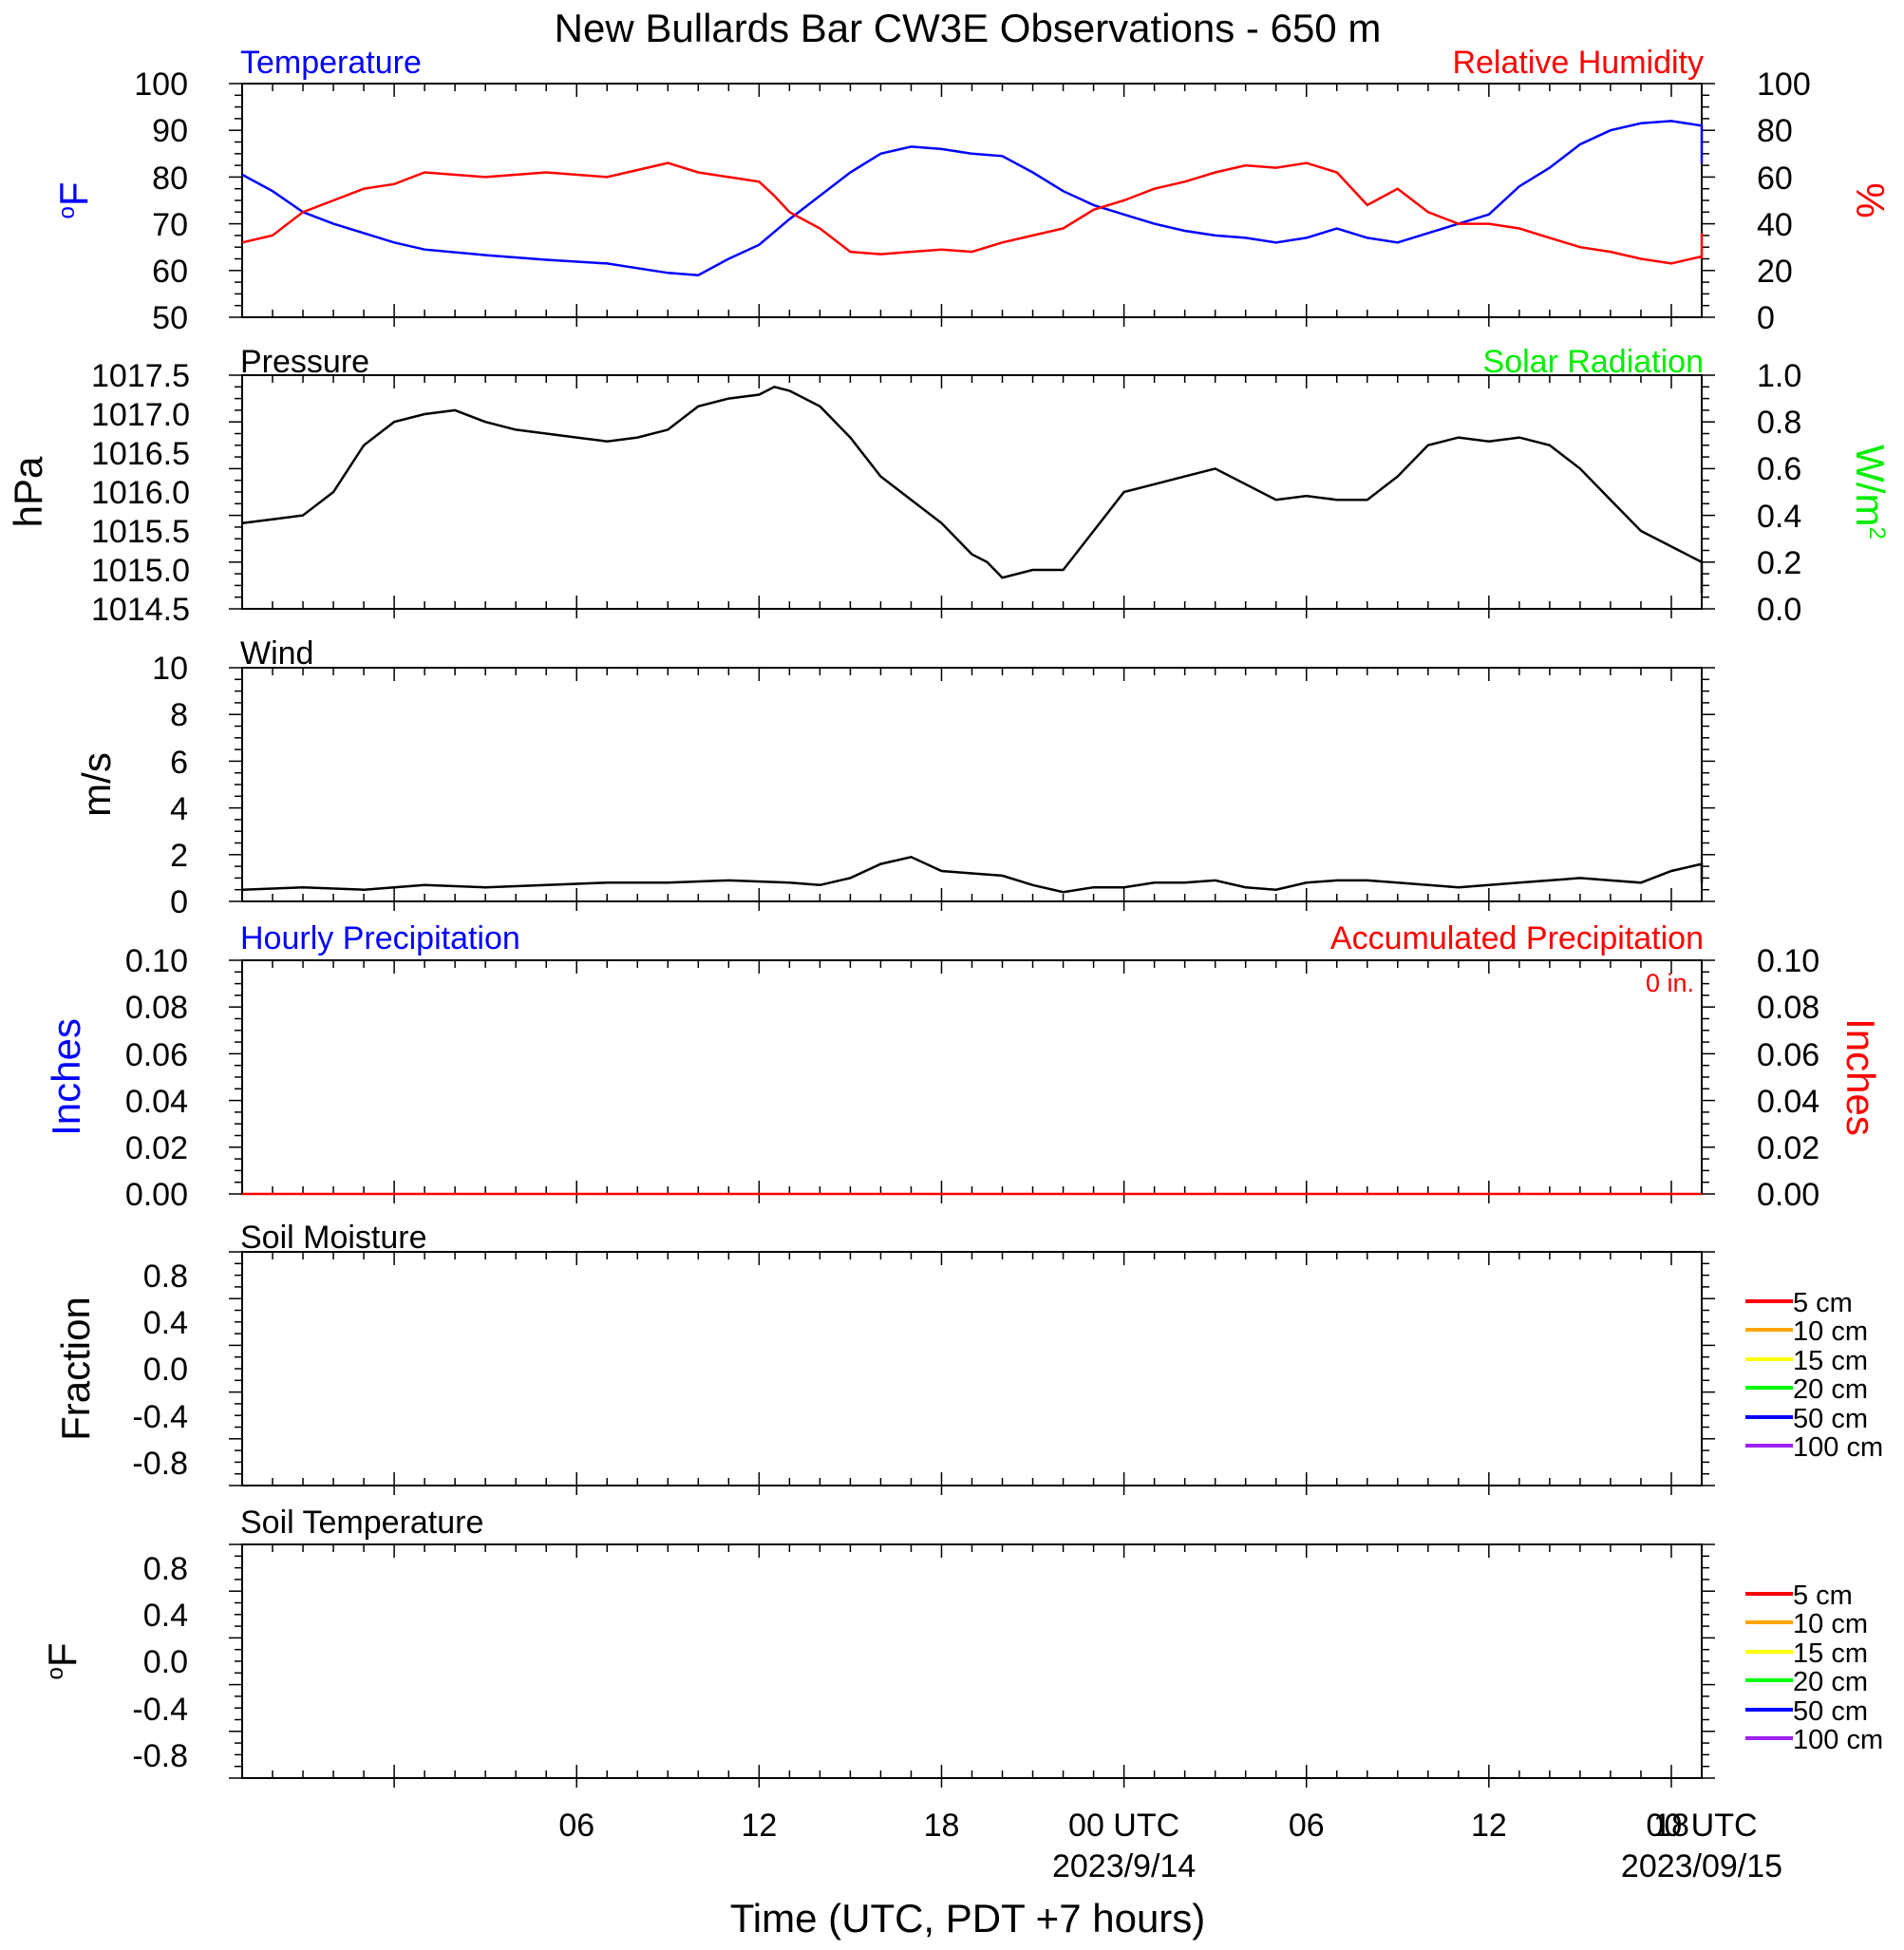  I want to click on soil-temp-left-ticks: -0.8 -0.4 0.0 0.4 0.8, so click(160, 1662).